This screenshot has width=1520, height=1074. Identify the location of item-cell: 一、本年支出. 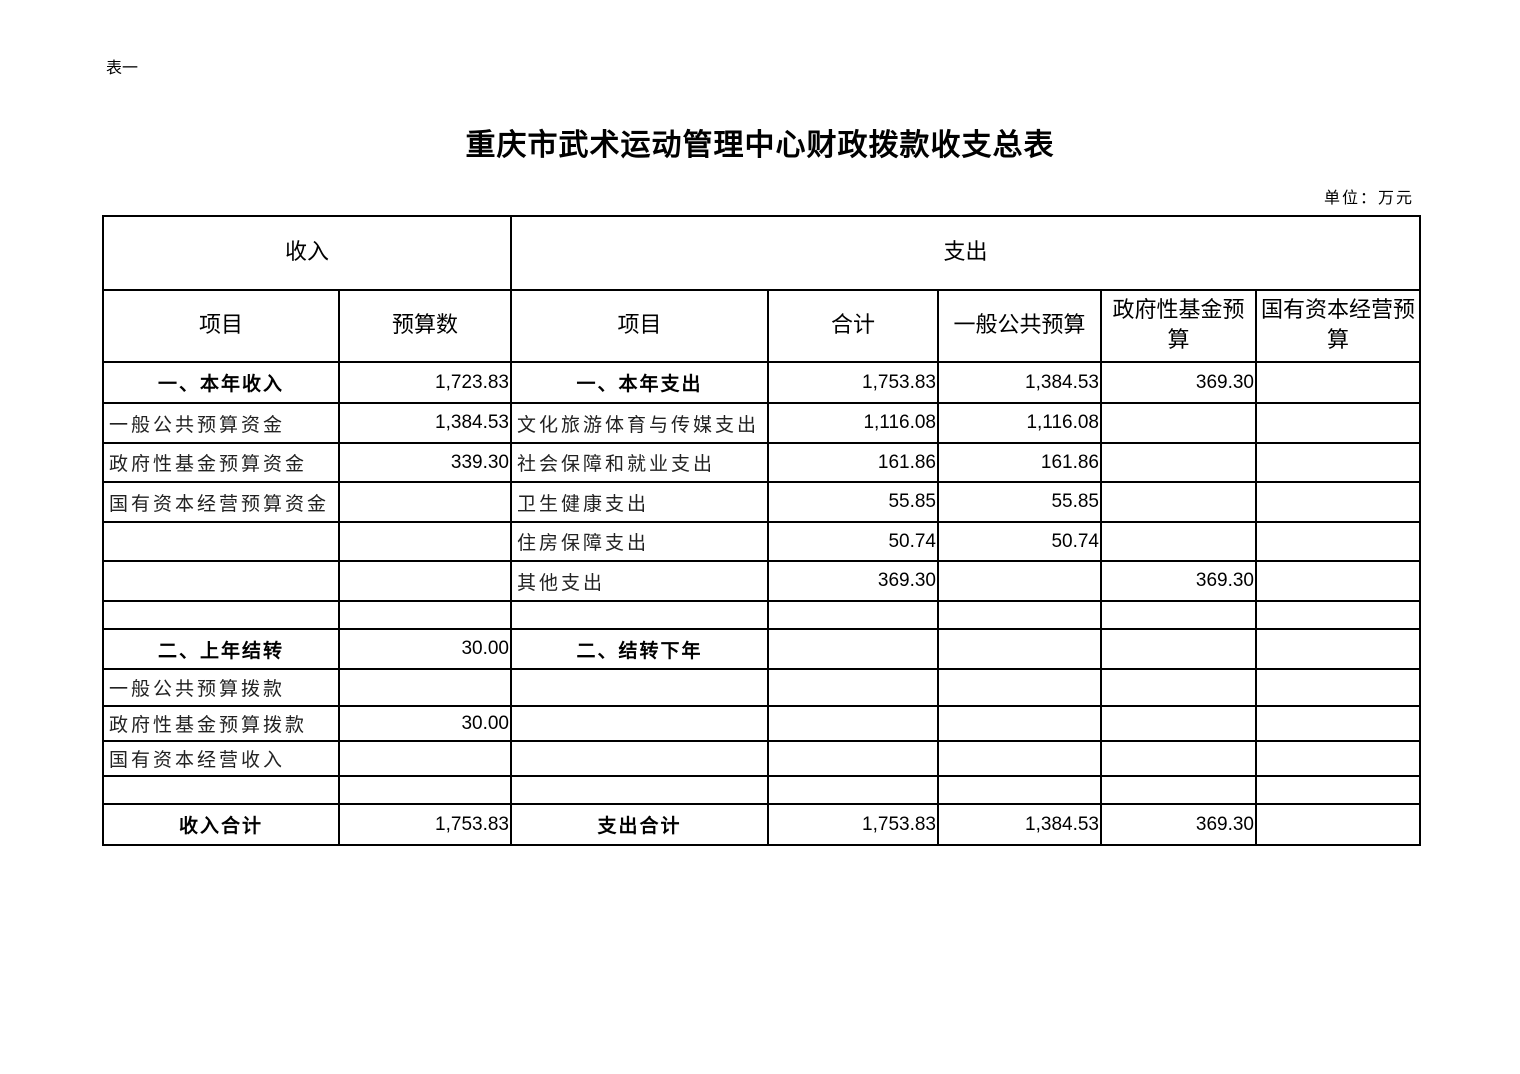
(639, 382).